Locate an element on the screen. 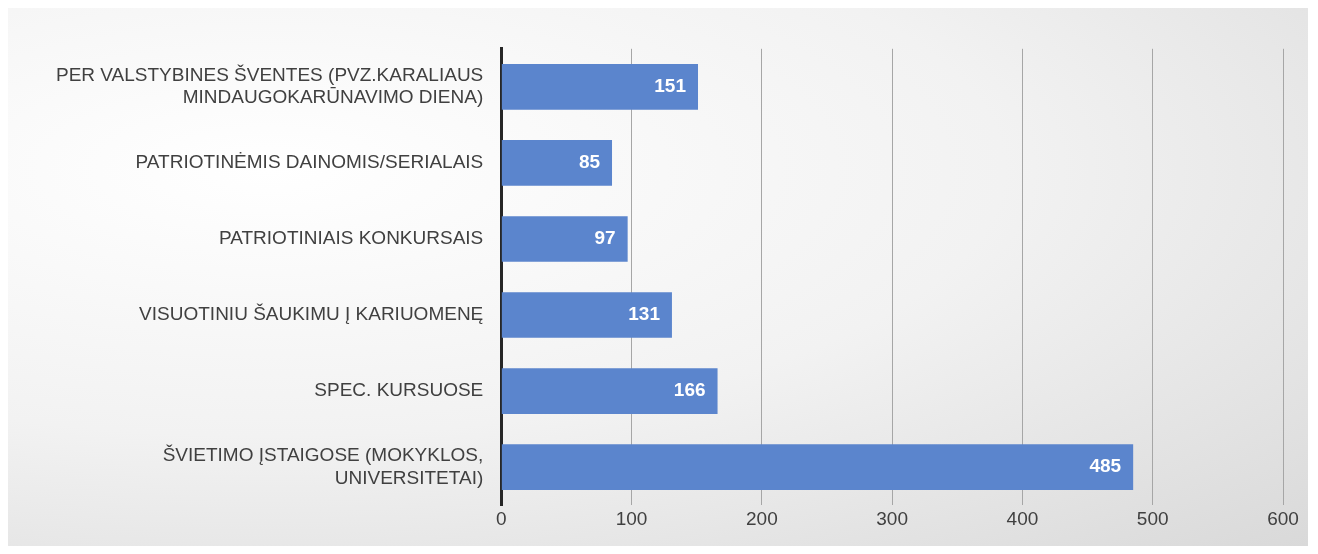 Image resolution: width=1318 pixels, height=554 pixels. y-tick-label: ŠVIETIMO ĮSTAIGOSE (MOKYKLOS, UNIVERSITETAI) is located at coordinates (323, 466).